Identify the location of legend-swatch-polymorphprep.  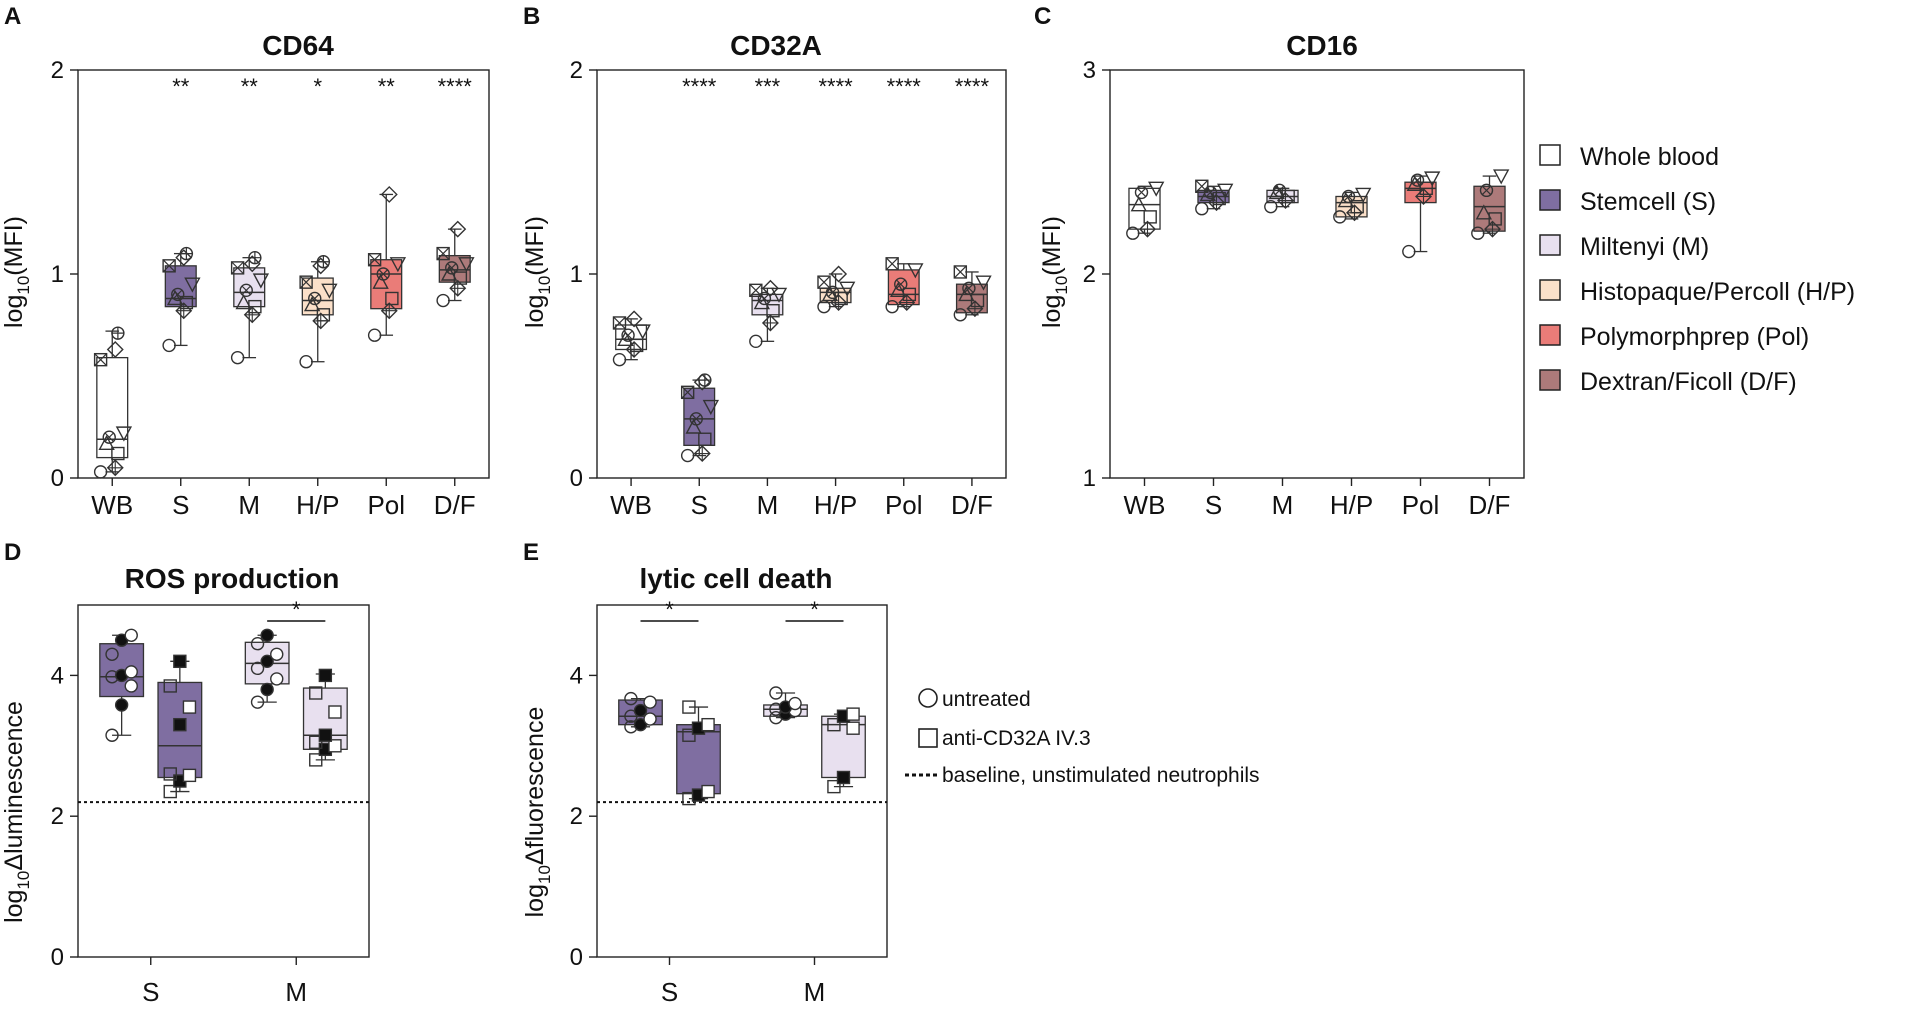
(1550, 335).